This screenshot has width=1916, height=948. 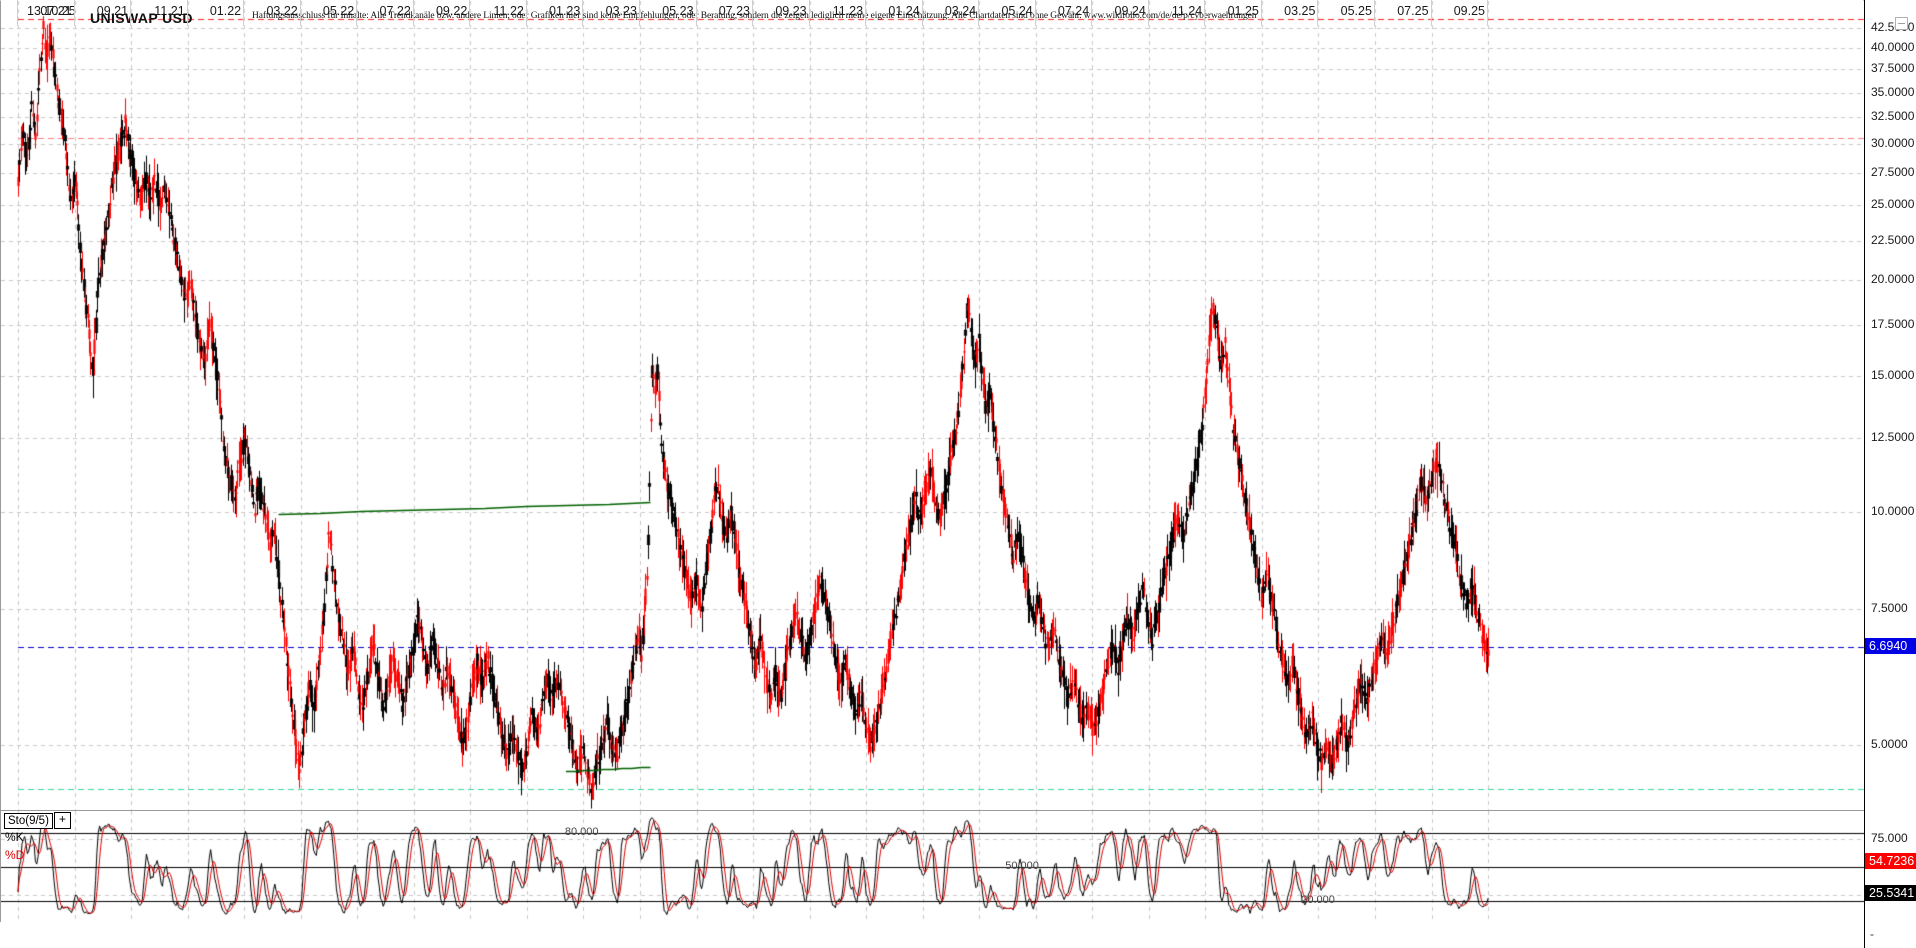 I want to click on price-axis-tick: 35.0000, so click(x=1893, y=91).